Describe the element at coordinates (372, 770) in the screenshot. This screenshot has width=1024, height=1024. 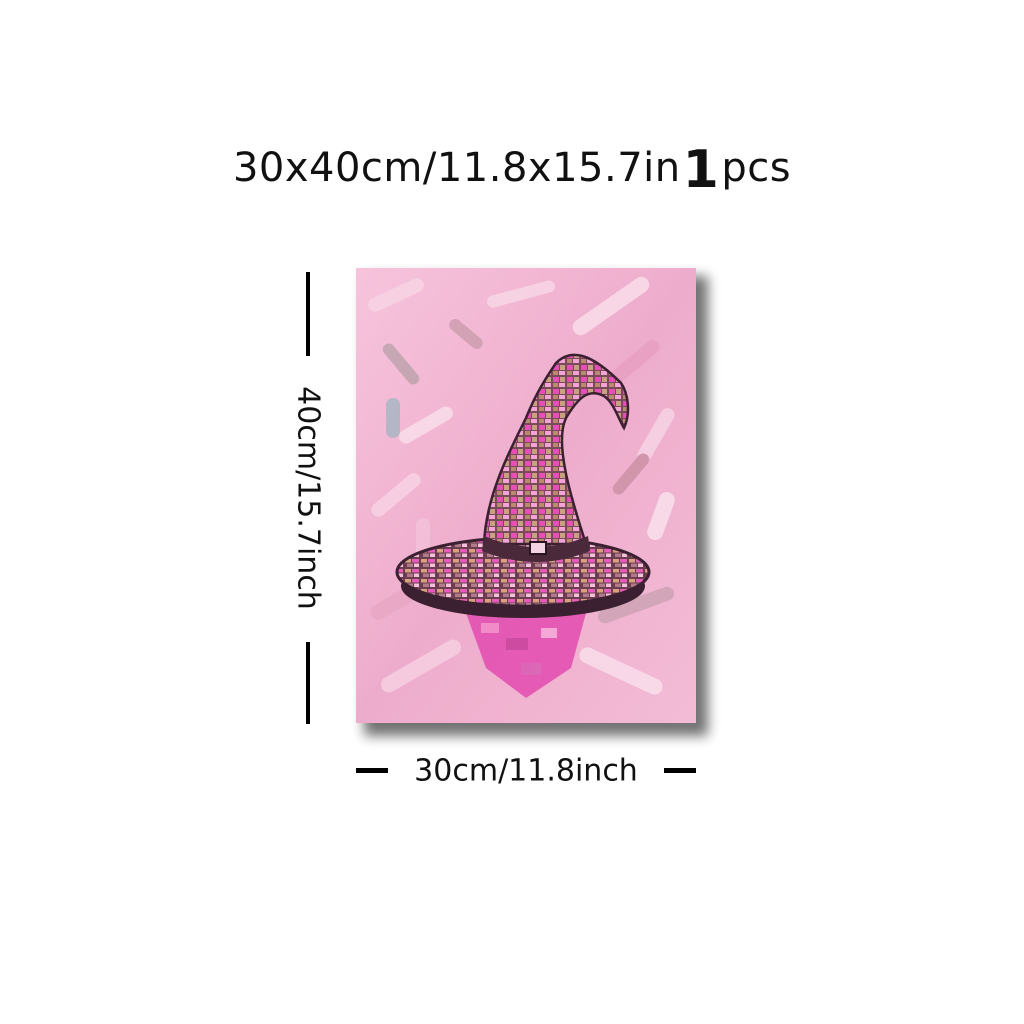
I see `width-line-left` at that location.